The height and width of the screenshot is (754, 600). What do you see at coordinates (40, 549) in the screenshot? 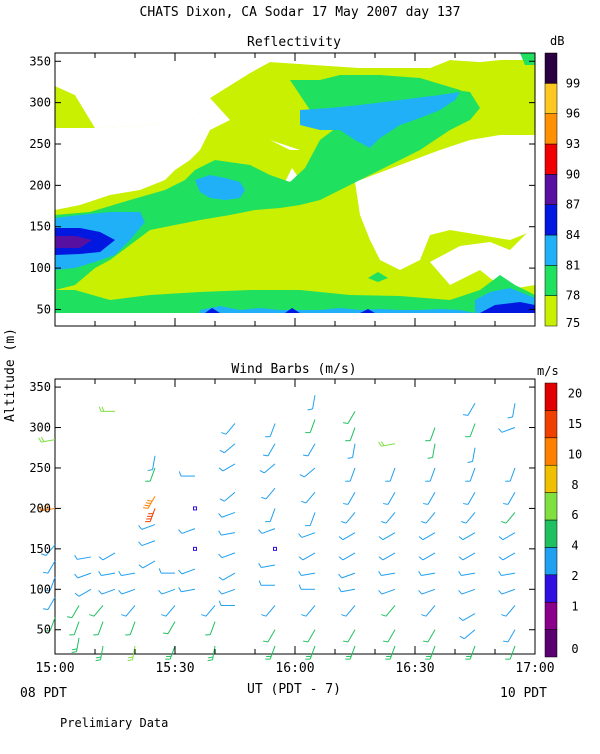
I see `wind-ytick-label: 150` at bounding box center [40, 549].